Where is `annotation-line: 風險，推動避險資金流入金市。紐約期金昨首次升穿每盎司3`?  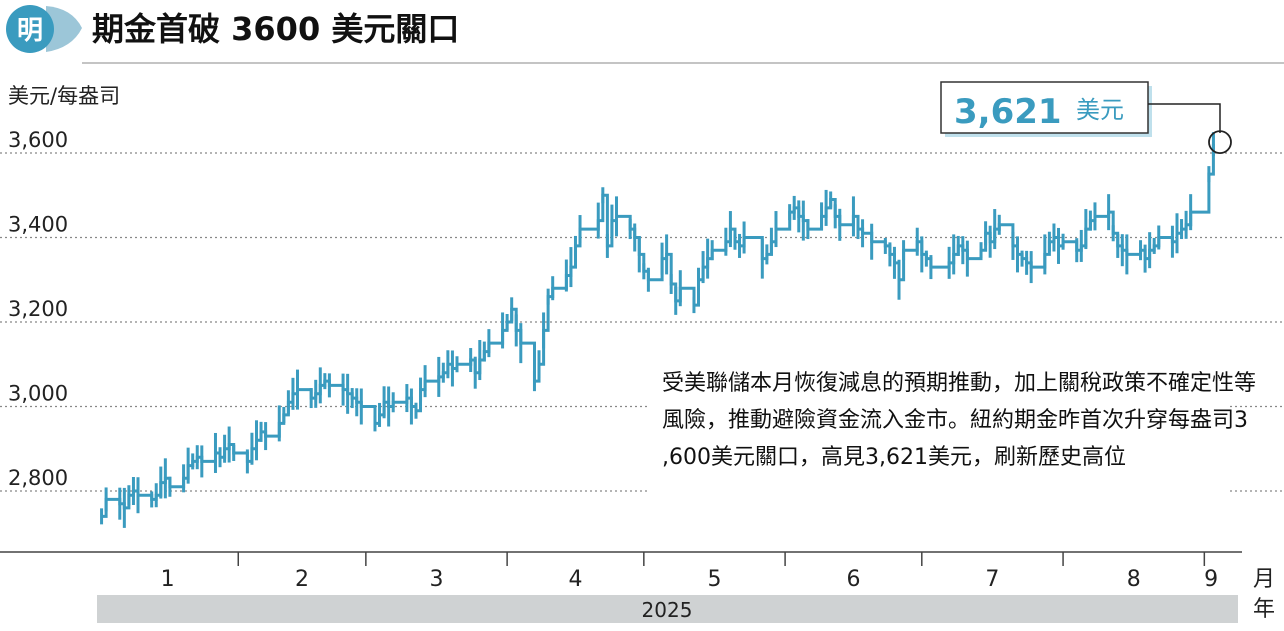
annotation-line: 風險，推動避險資金流入金市。紐約期金昨首次升穿每盎司3 is located at coordinates (955, 420).